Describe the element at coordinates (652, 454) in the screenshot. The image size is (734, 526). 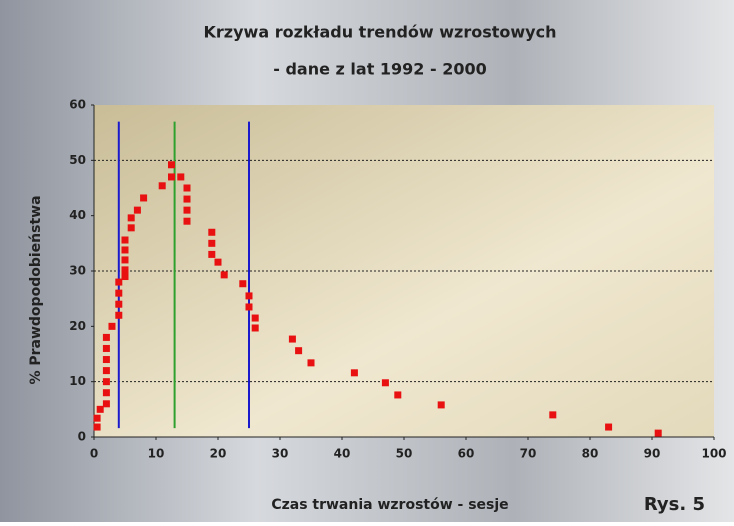
I see `x-tick-label: 90` at that location.